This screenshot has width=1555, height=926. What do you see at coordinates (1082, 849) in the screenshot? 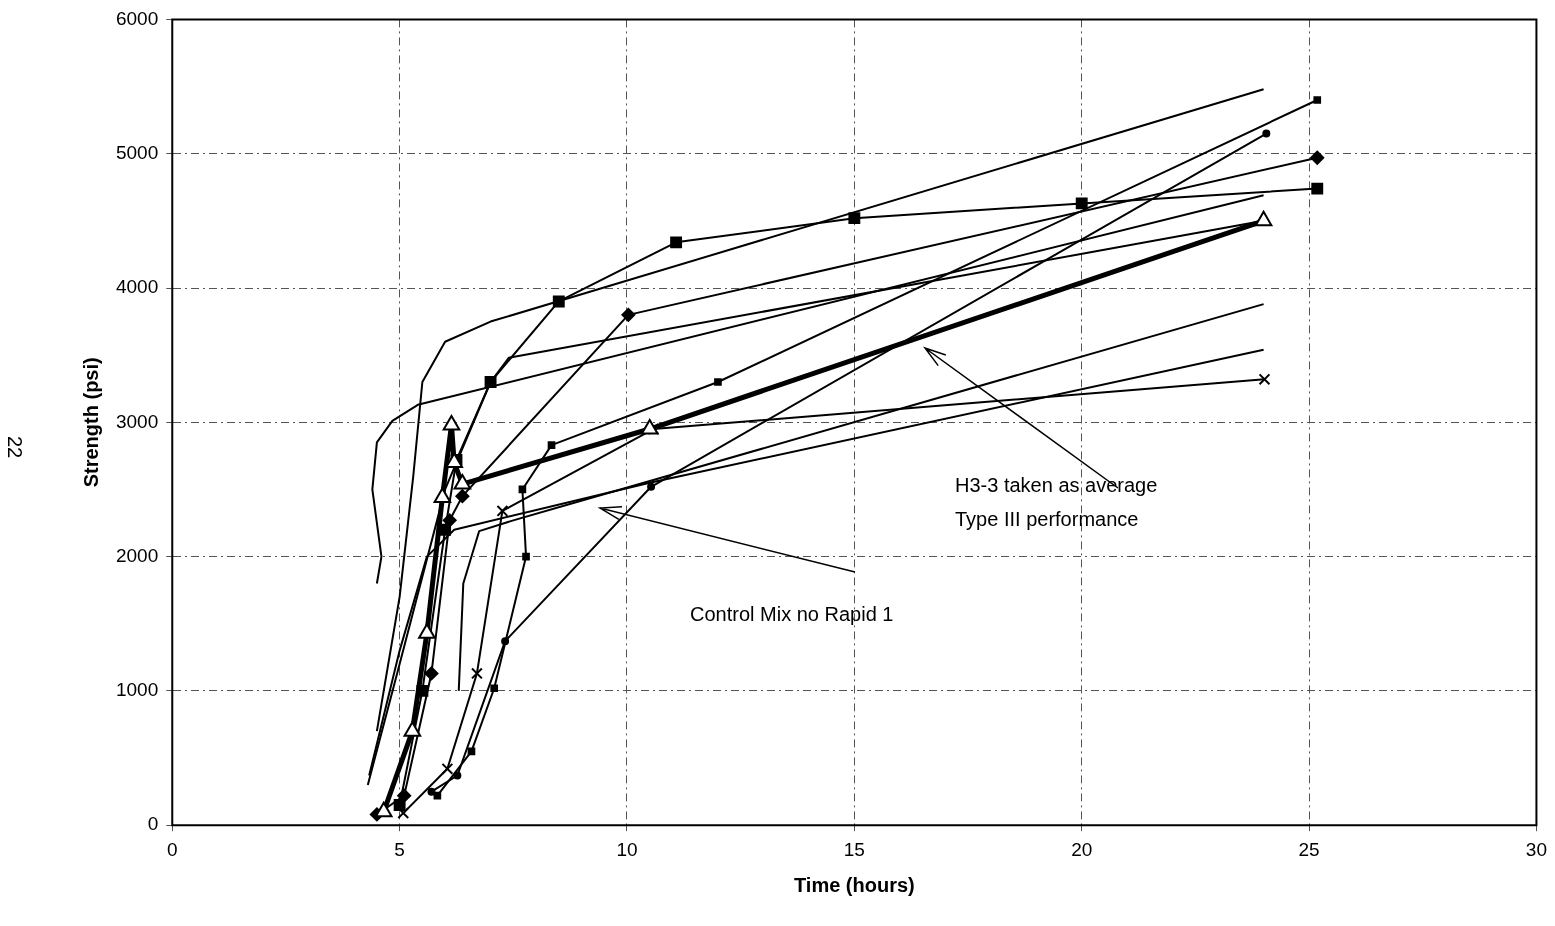
I see `x-tick-label: 20` at bounding box center [1082, 849].